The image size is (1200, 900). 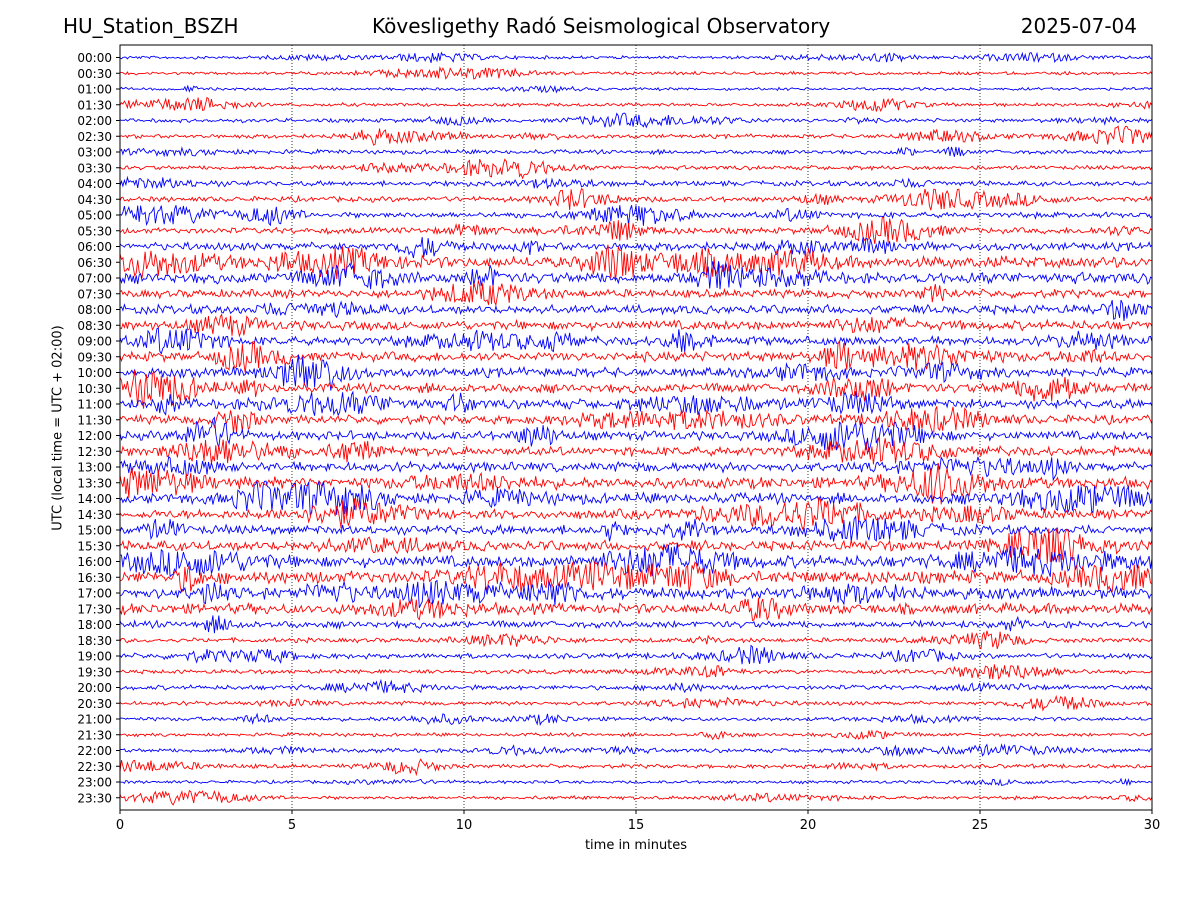 What do you see at coordinates (94, 688) in the screenshot?
I see `y-tick-label: 20:00` at bounding box center [94, 688].